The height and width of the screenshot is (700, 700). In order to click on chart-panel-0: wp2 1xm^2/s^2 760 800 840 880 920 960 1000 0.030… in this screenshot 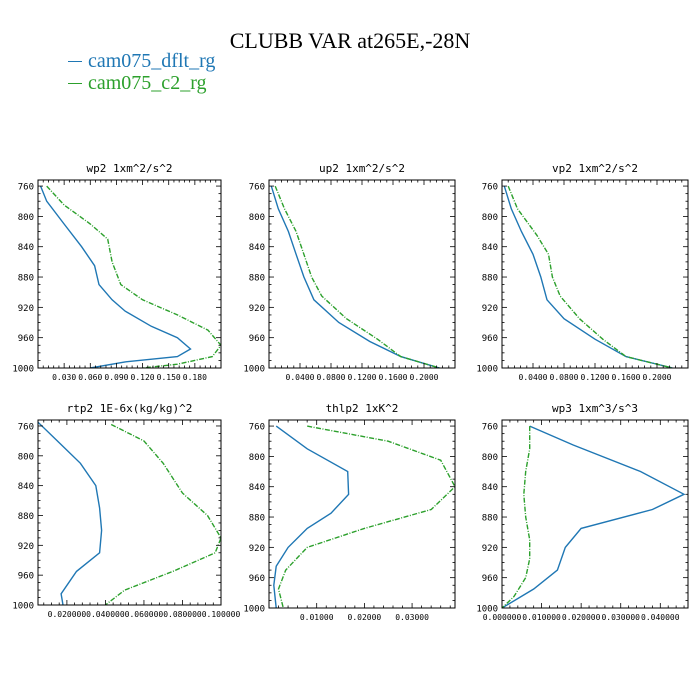, I will do `click(117, 272)`.